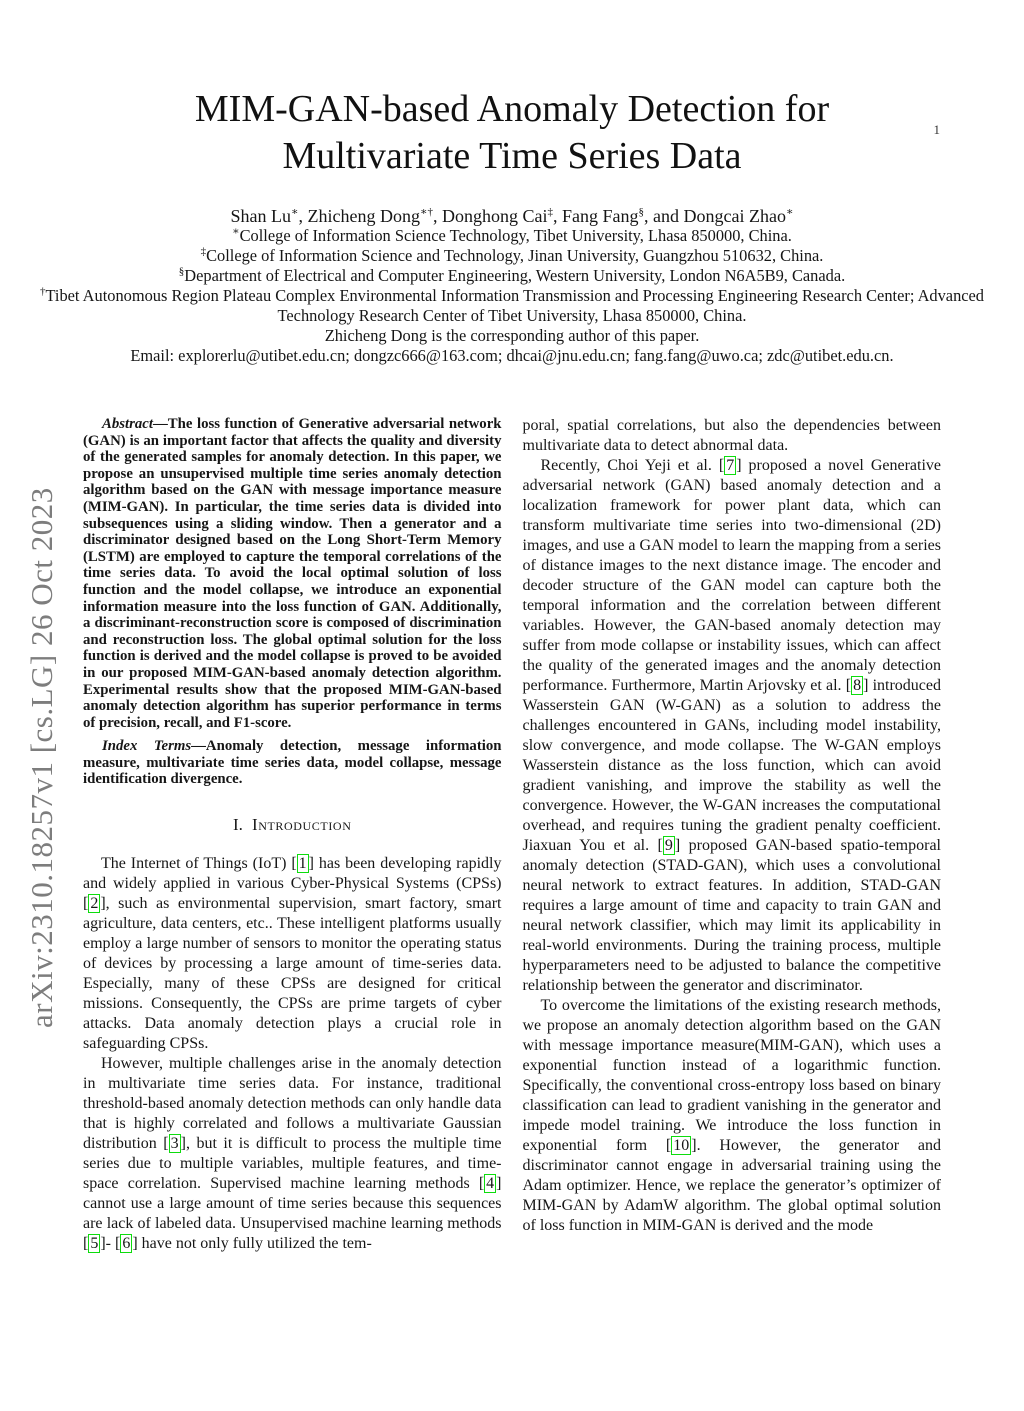 The image size is (1024, 1411). What do you see at coordinates (181, 271) in the screenshot?
I see `affiliation-mark: §` at bounding box center [181, 271].